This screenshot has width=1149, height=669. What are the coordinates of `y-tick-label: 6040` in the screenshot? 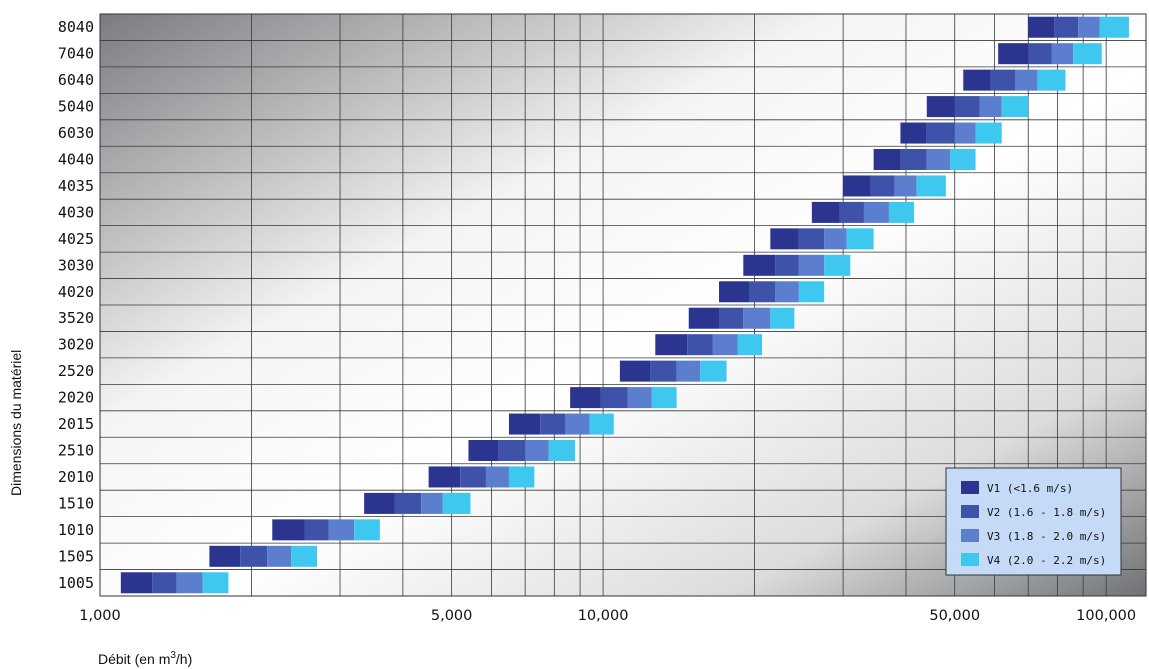 It's located at (76, 80).